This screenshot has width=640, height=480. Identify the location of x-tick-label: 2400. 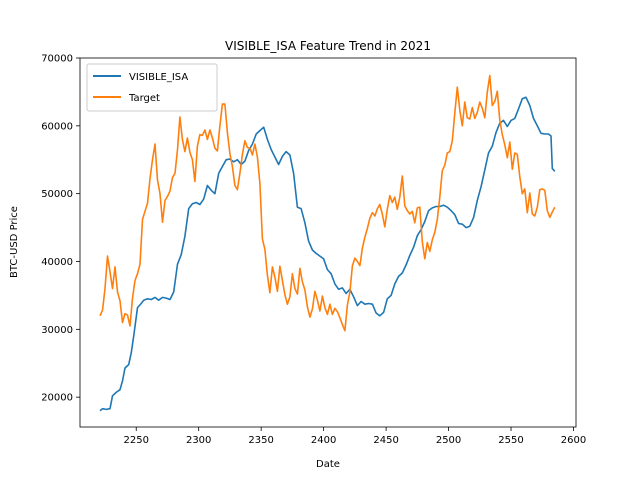
(323, 440).